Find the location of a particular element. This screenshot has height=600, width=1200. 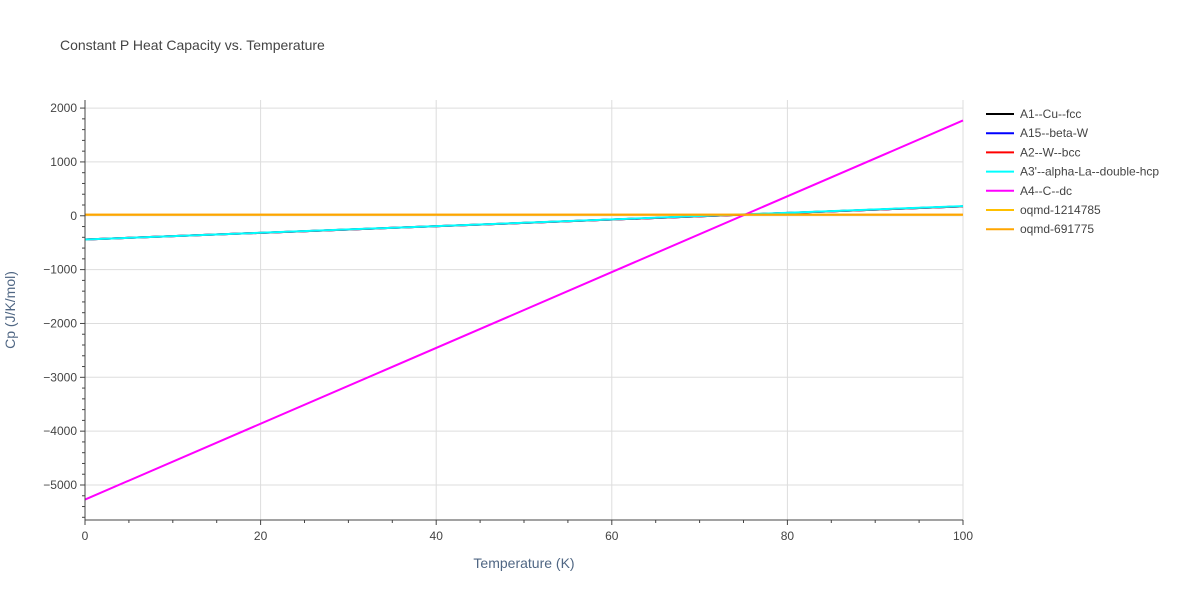

y-tick-label: 2000 is located at coordinates (63, 108).